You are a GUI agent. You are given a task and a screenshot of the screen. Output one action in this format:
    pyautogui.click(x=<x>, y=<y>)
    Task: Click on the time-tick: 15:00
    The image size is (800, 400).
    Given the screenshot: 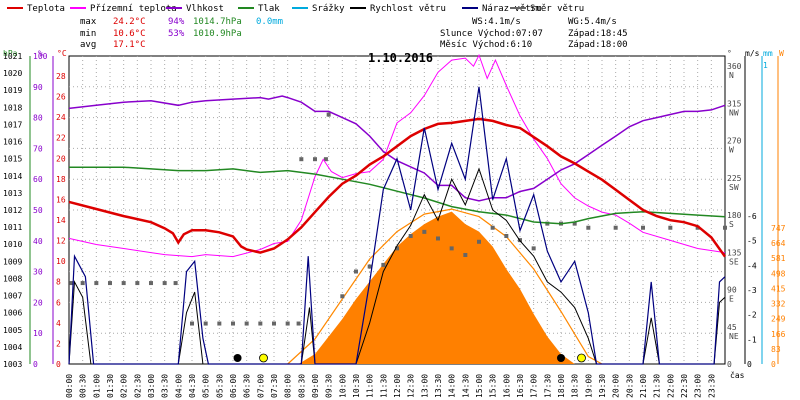 What is the action you would take?
    pyautogui.click(x=479, y=386)
    